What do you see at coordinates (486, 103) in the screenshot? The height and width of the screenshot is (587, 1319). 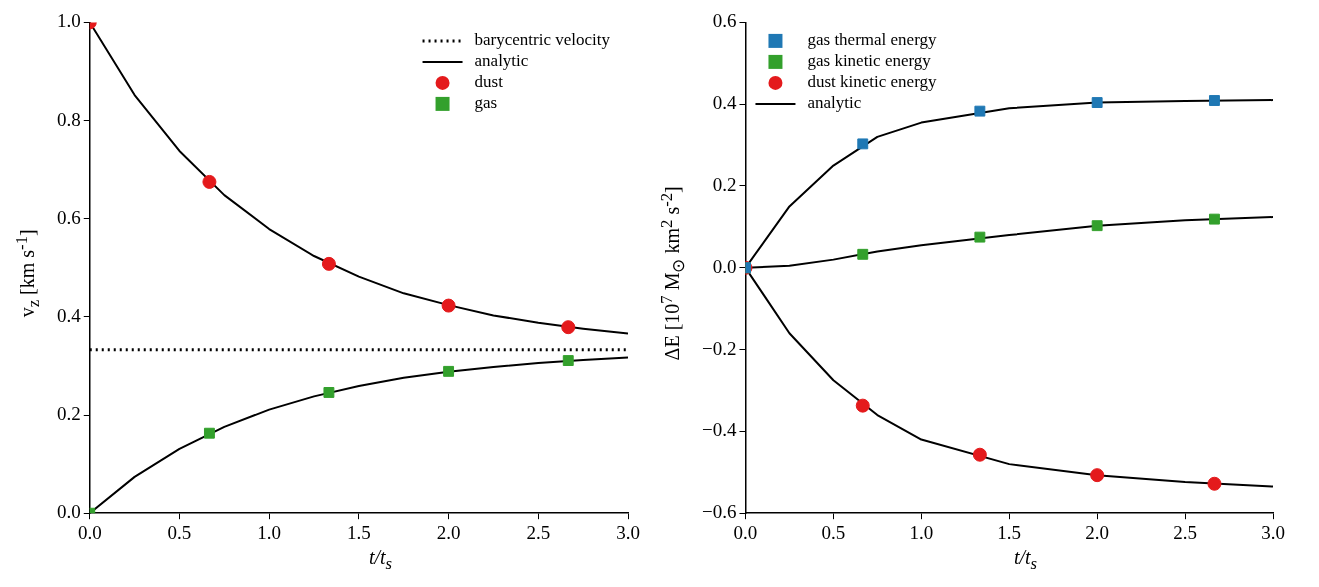 I see `legend-label: gas` at bounding box center [486, 103].